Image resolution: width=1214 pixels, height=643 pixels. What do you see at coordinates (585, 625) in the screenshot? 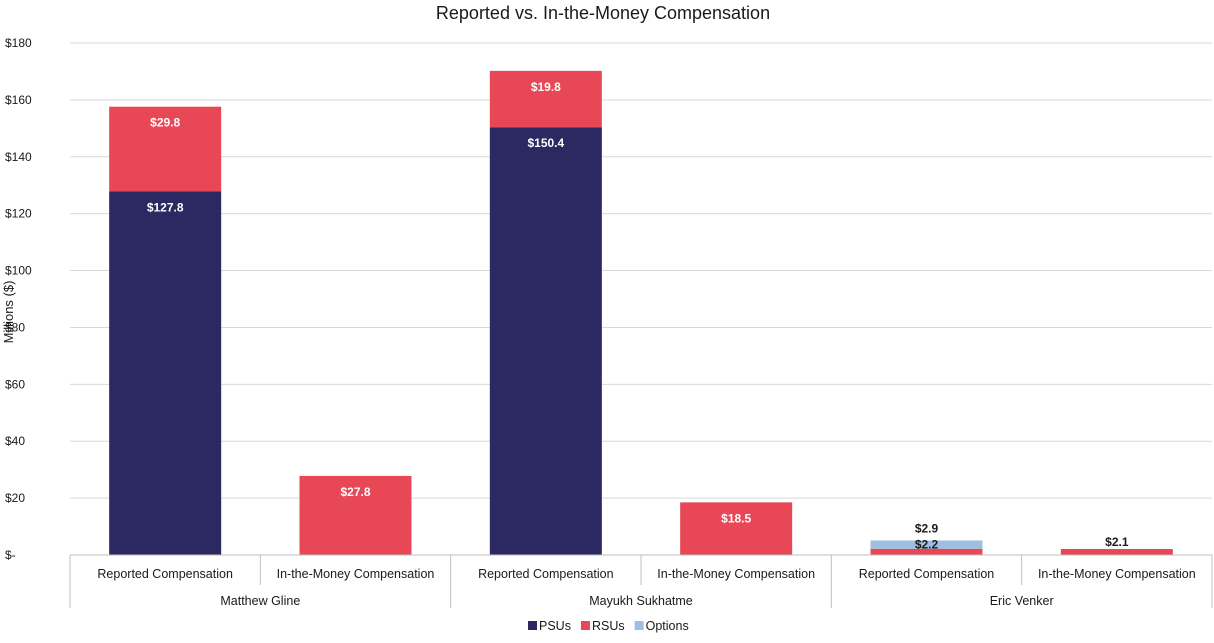
I see `legend-swatch-rsus` at bounding box center [585, 625].